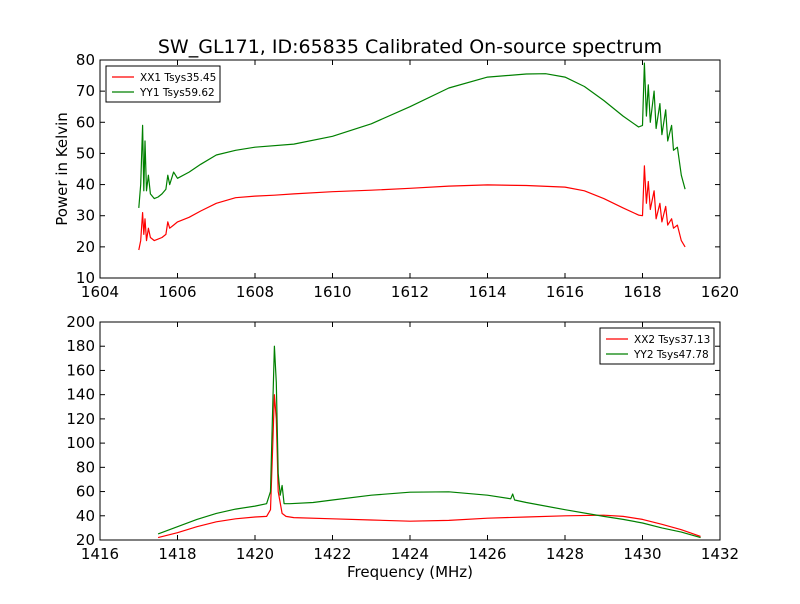 The height and width of the screenshot is (604, 800). I want to click on bottom-legend-box, so click(657, 346).